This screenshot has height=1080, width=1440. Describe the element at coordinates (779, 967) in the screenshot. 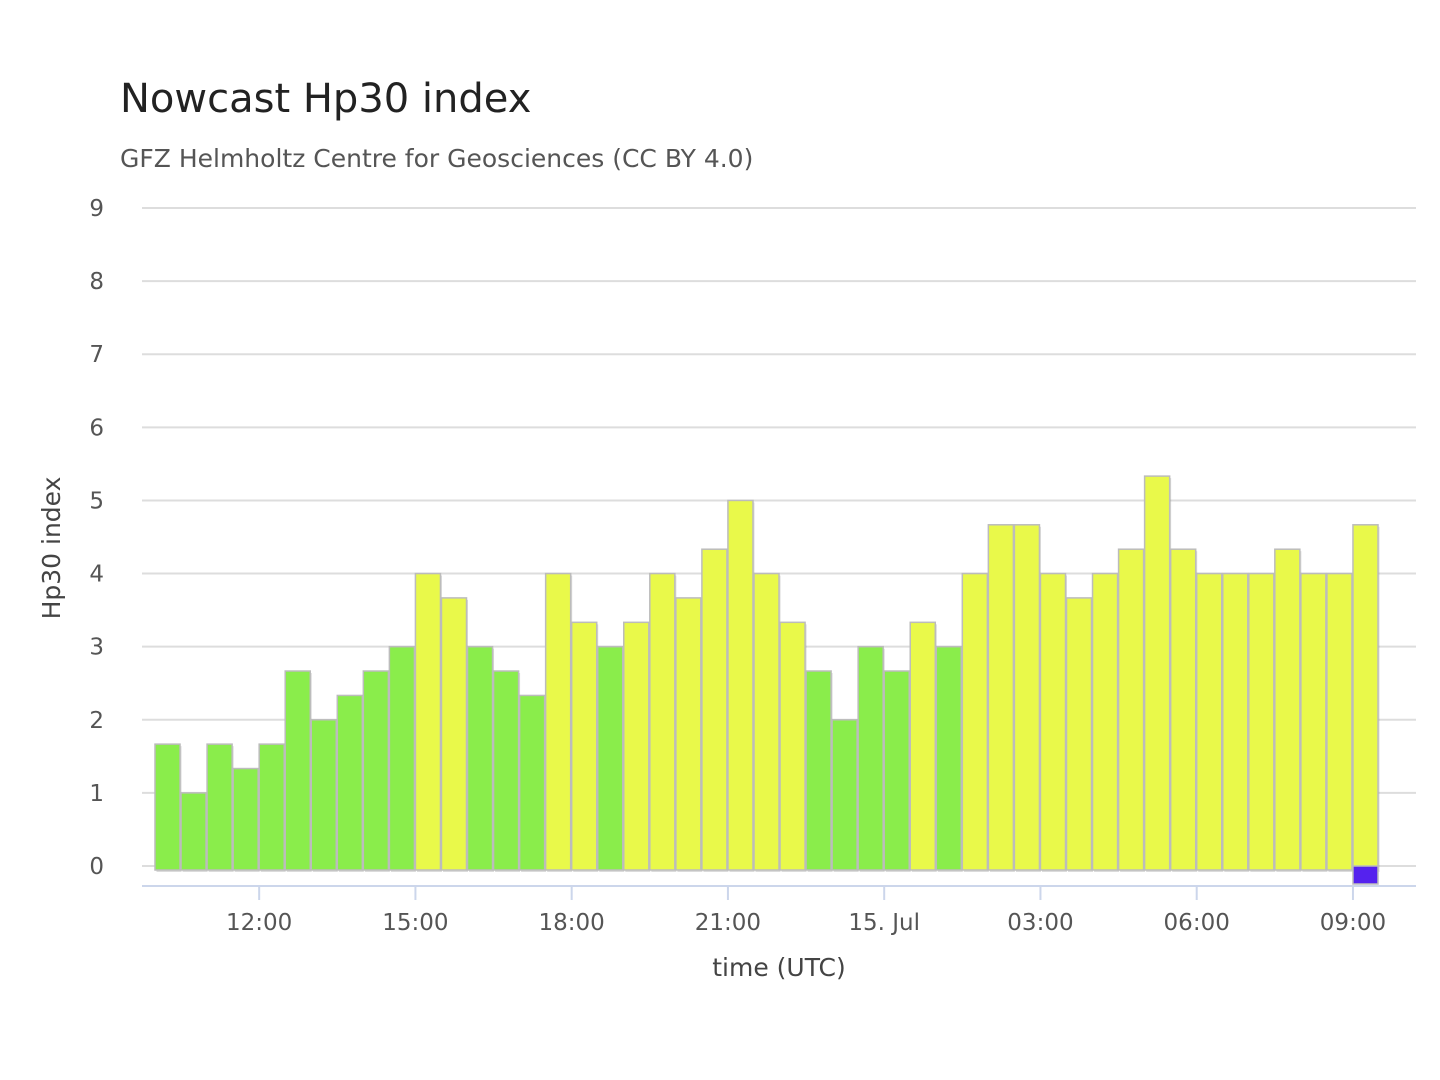

I see `x-axis-title: time (UTC)` at that location.